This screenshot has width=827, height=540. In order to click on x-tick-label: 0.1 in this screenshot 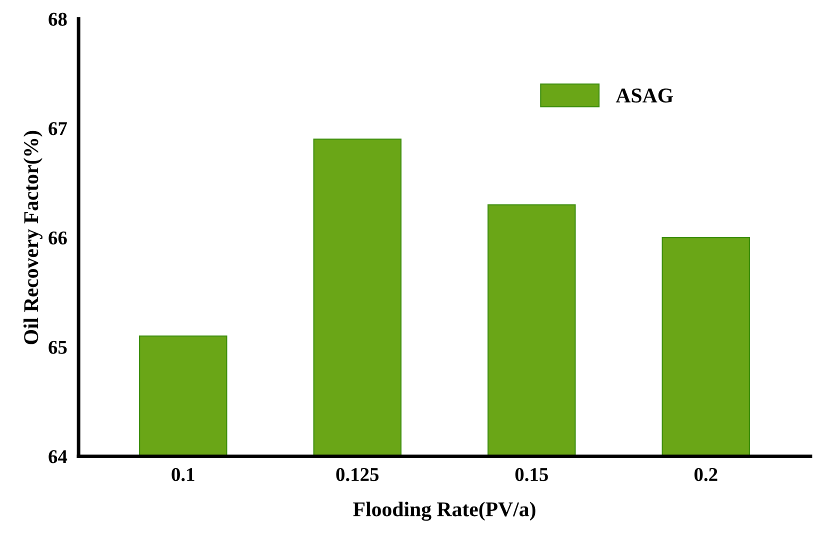, I will do `click(183, 475)`.